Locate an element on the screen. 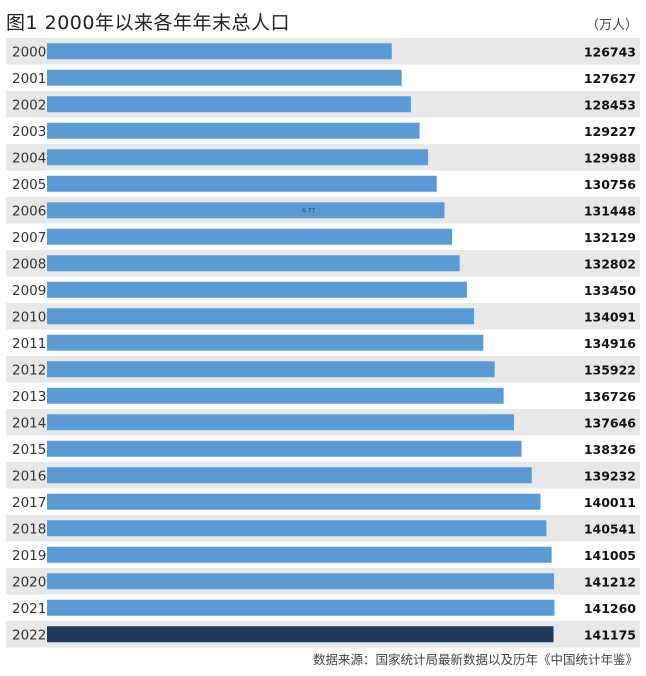 Image resolution: width=646 pixels, height=676 pixels. unit-label: （万人） is located at coordinates (611, 25).